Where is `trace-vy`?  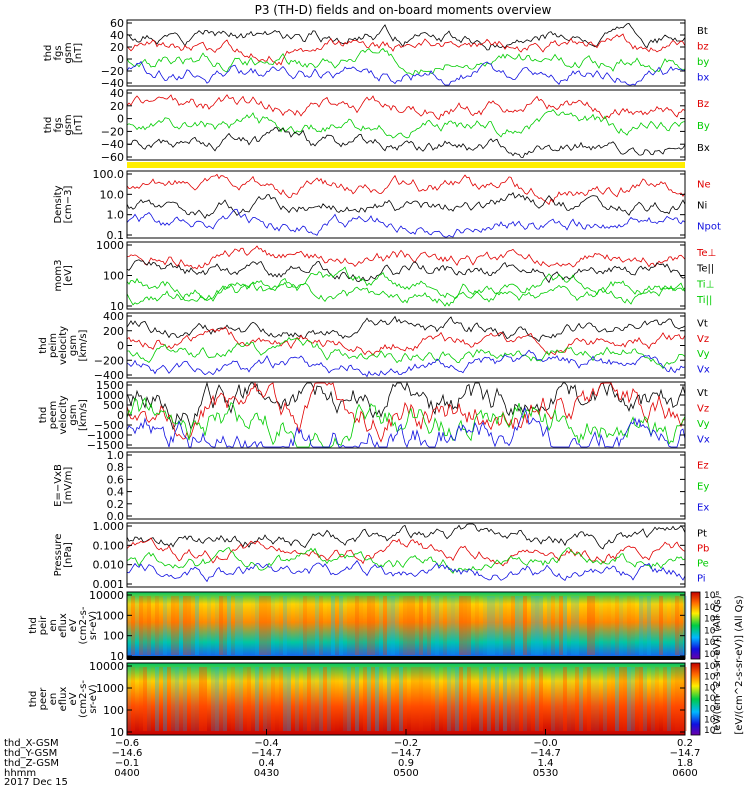 trace-vy is located at coordinates (406, 422).